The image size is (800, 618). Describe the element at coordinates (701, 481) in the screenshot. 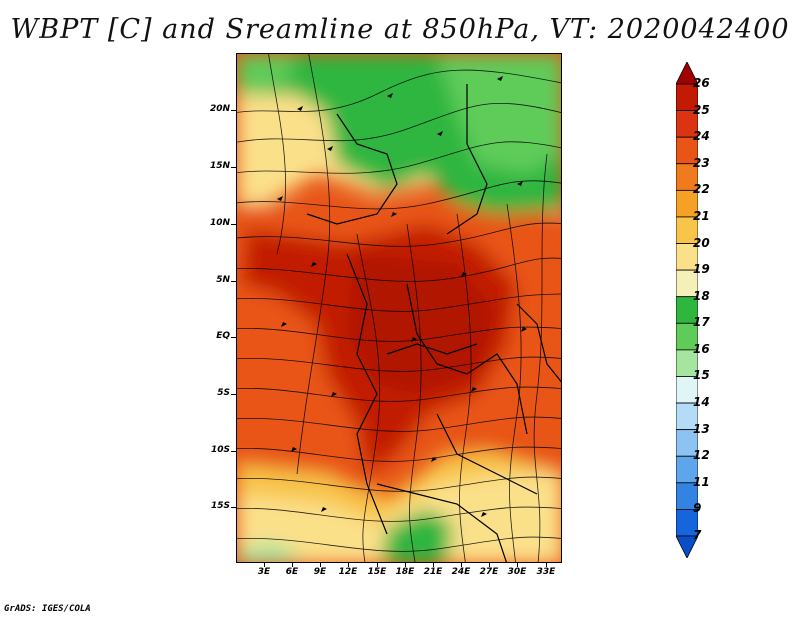

I see `colorbar-label: 11` at that location.